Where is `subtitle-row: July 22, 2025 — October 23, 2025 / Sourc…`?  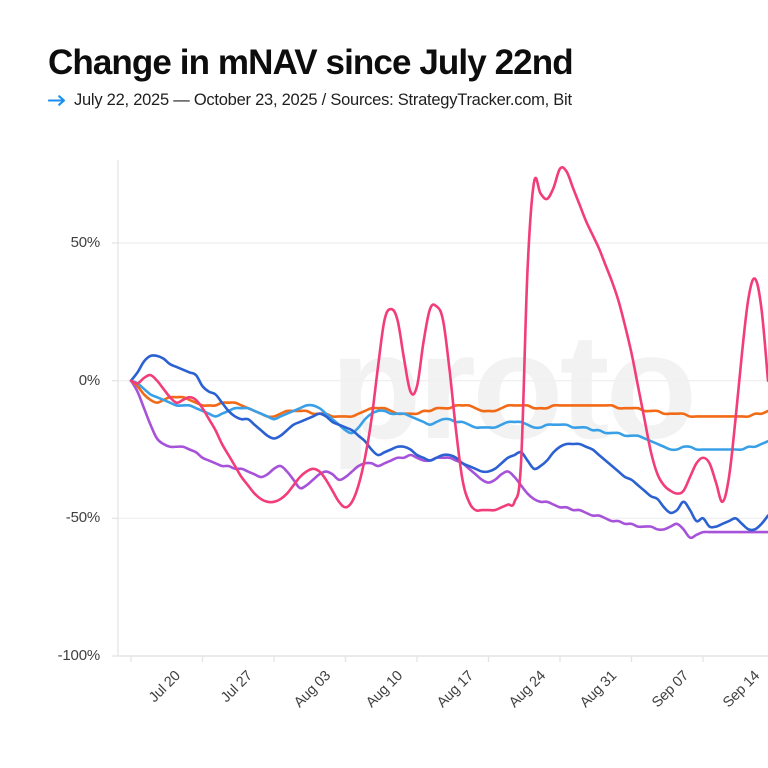
subtitle-row: July 22, 2025 — October 23, 2025 / Sourc… is located at coordinates (408, 100).